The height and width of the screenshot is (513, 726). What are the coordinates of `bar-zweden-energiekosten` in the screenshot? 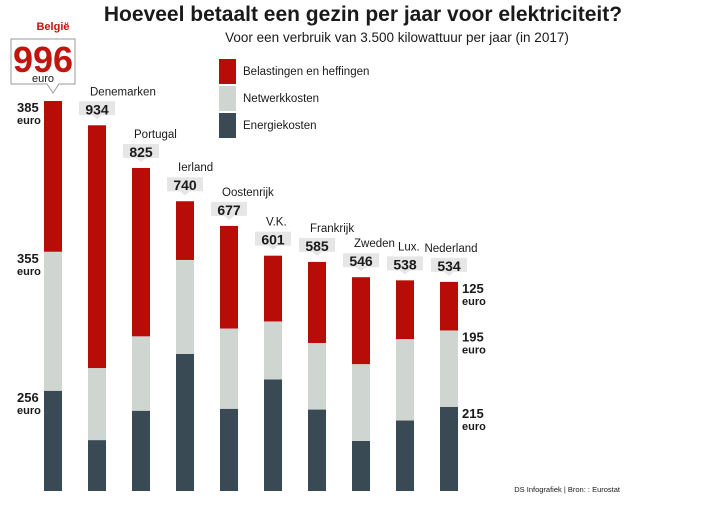 It's located at (361, 465).